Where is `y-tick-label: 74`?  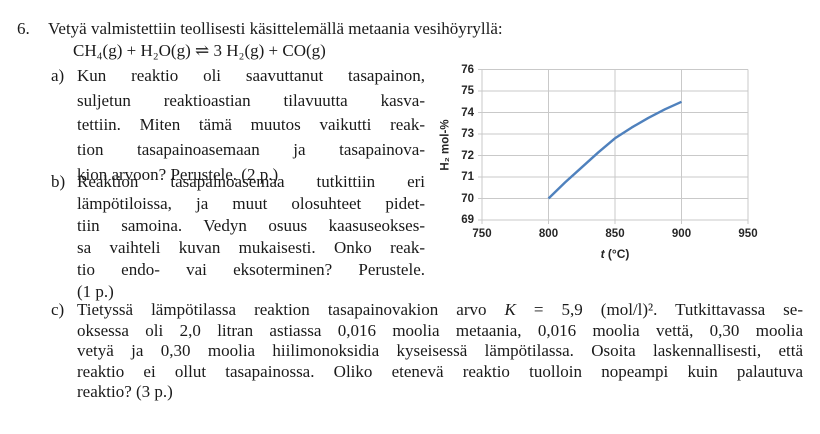
y-tick-label: 74 is located at coordinates (467, 112).